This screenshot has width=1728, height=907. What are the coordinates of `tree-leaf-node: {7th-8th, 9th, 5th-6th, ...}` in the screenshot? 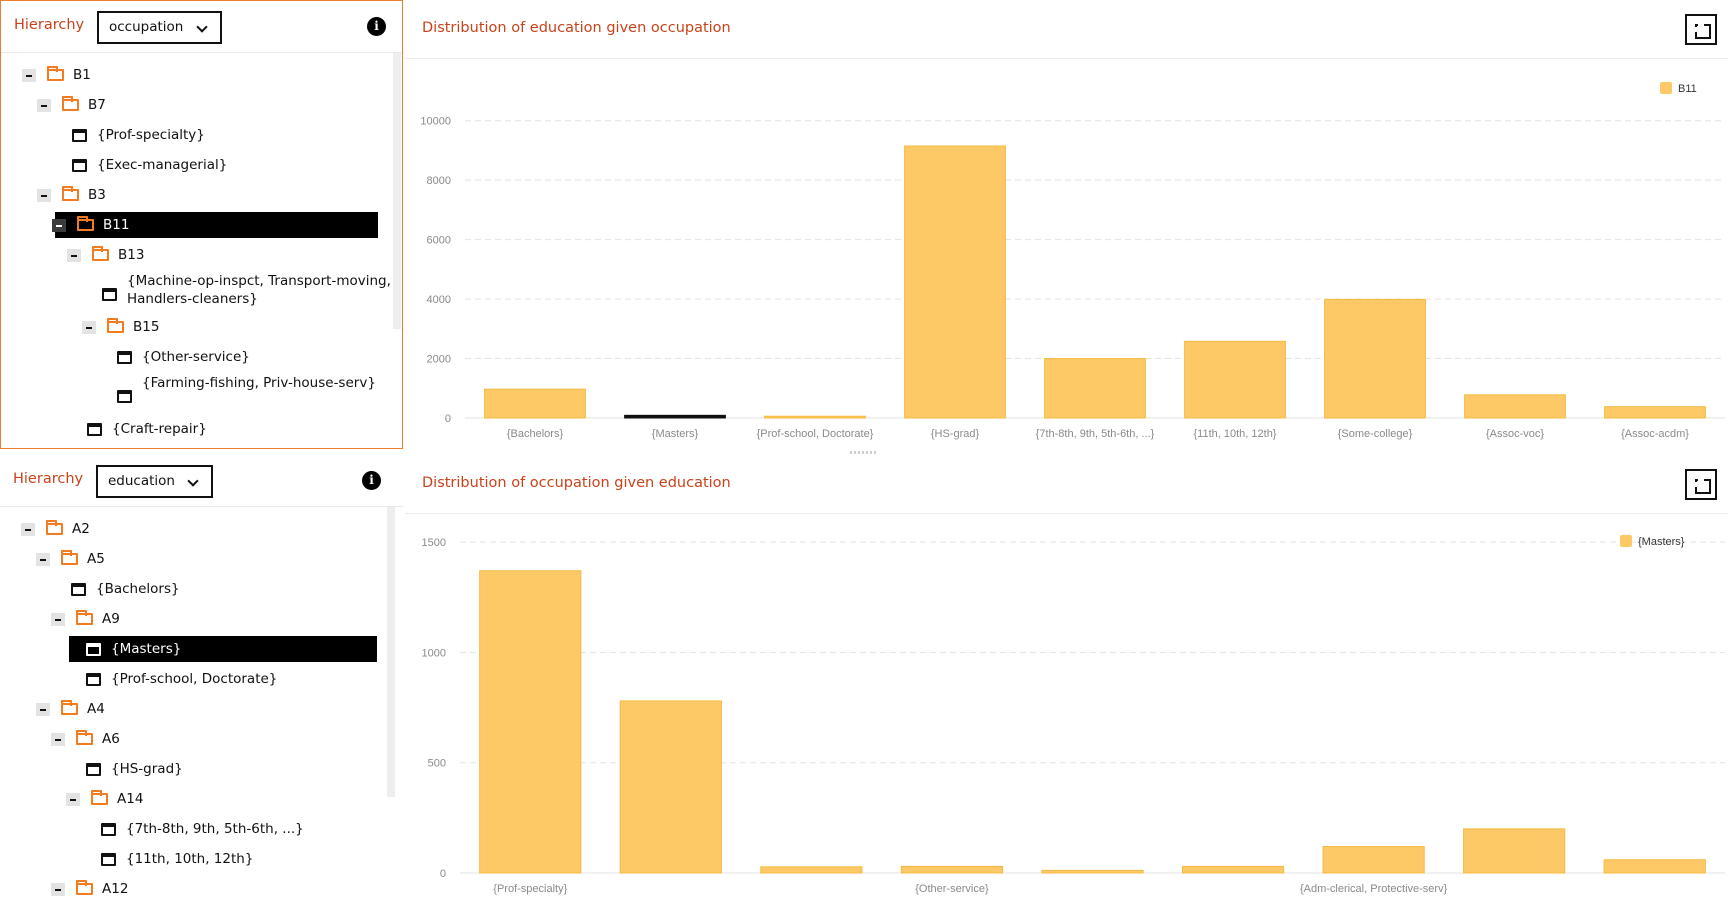 It's located at (195, 829).